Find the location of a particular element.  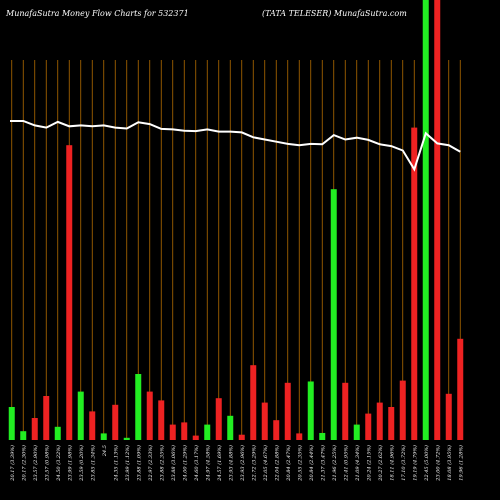

x-tick-label: 20.24 (2.15%) is located at coordinates (368, 463).